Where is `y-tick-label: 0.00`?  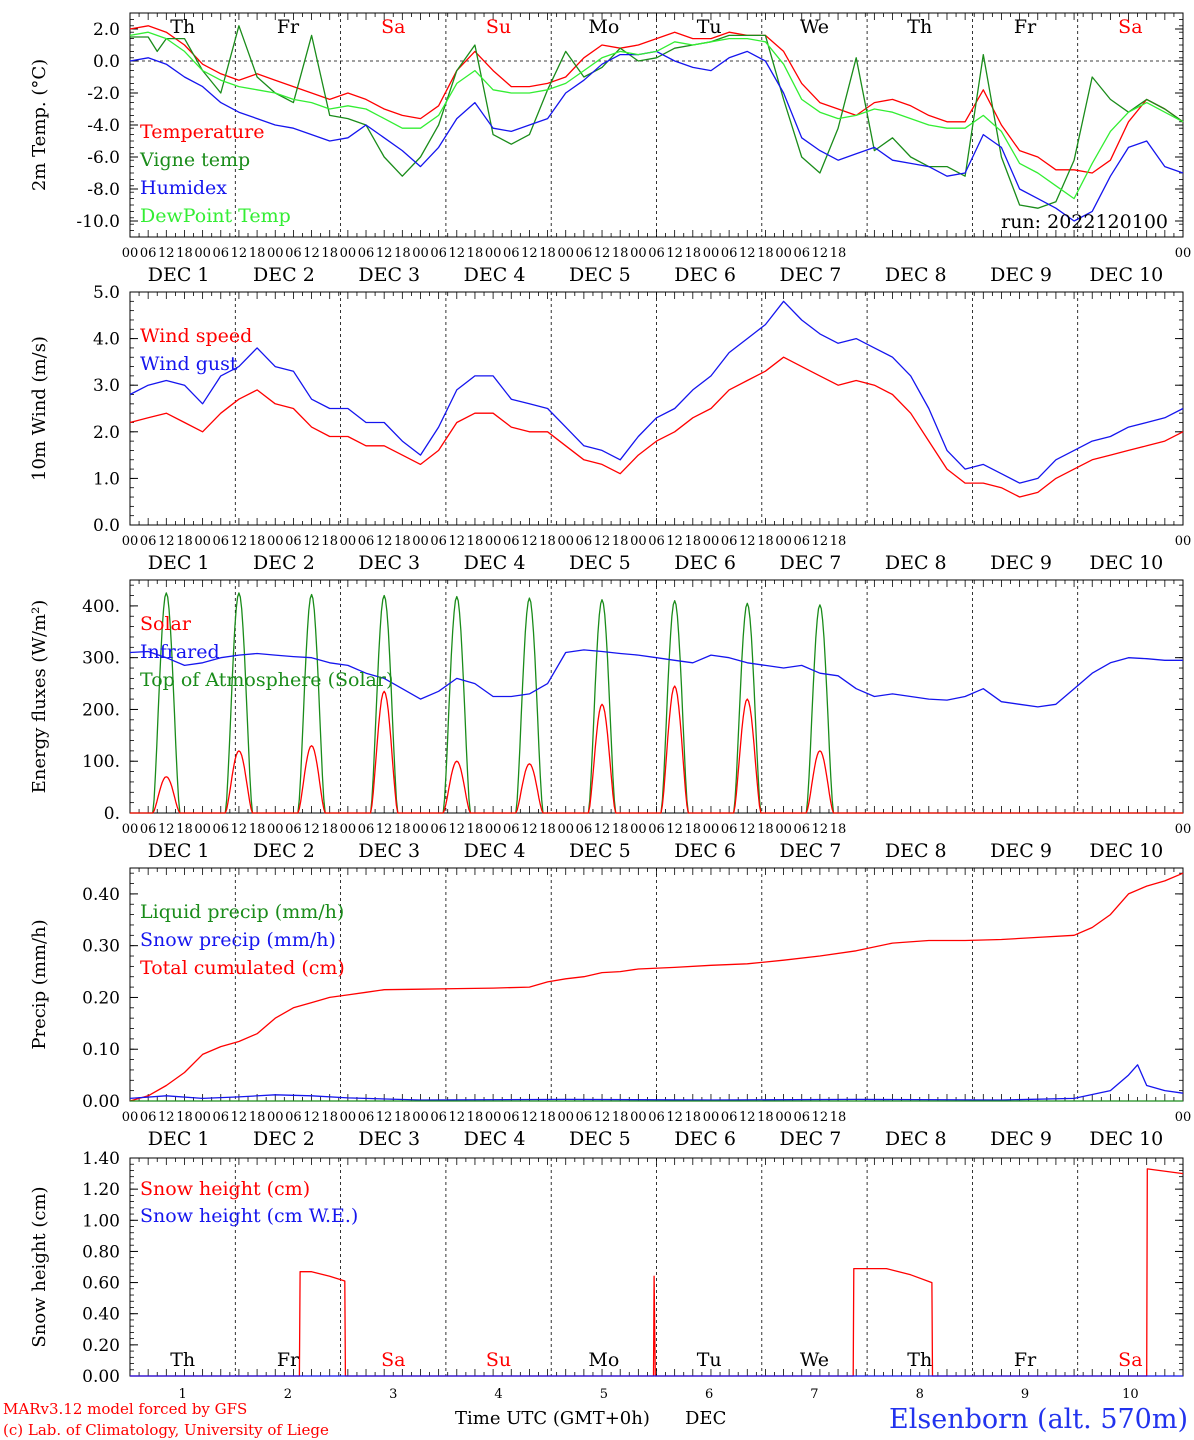 y-tick-label: 0.00 is located at coordinates (101, 1377).